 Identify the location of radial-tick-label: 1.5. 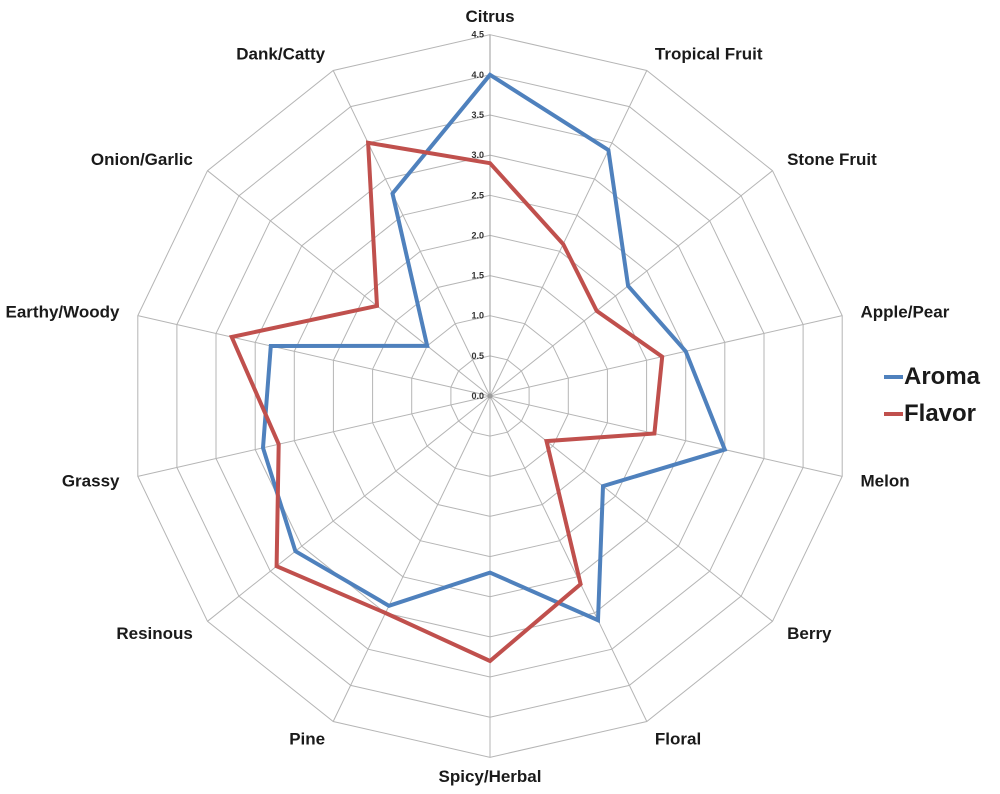
(477, 276).